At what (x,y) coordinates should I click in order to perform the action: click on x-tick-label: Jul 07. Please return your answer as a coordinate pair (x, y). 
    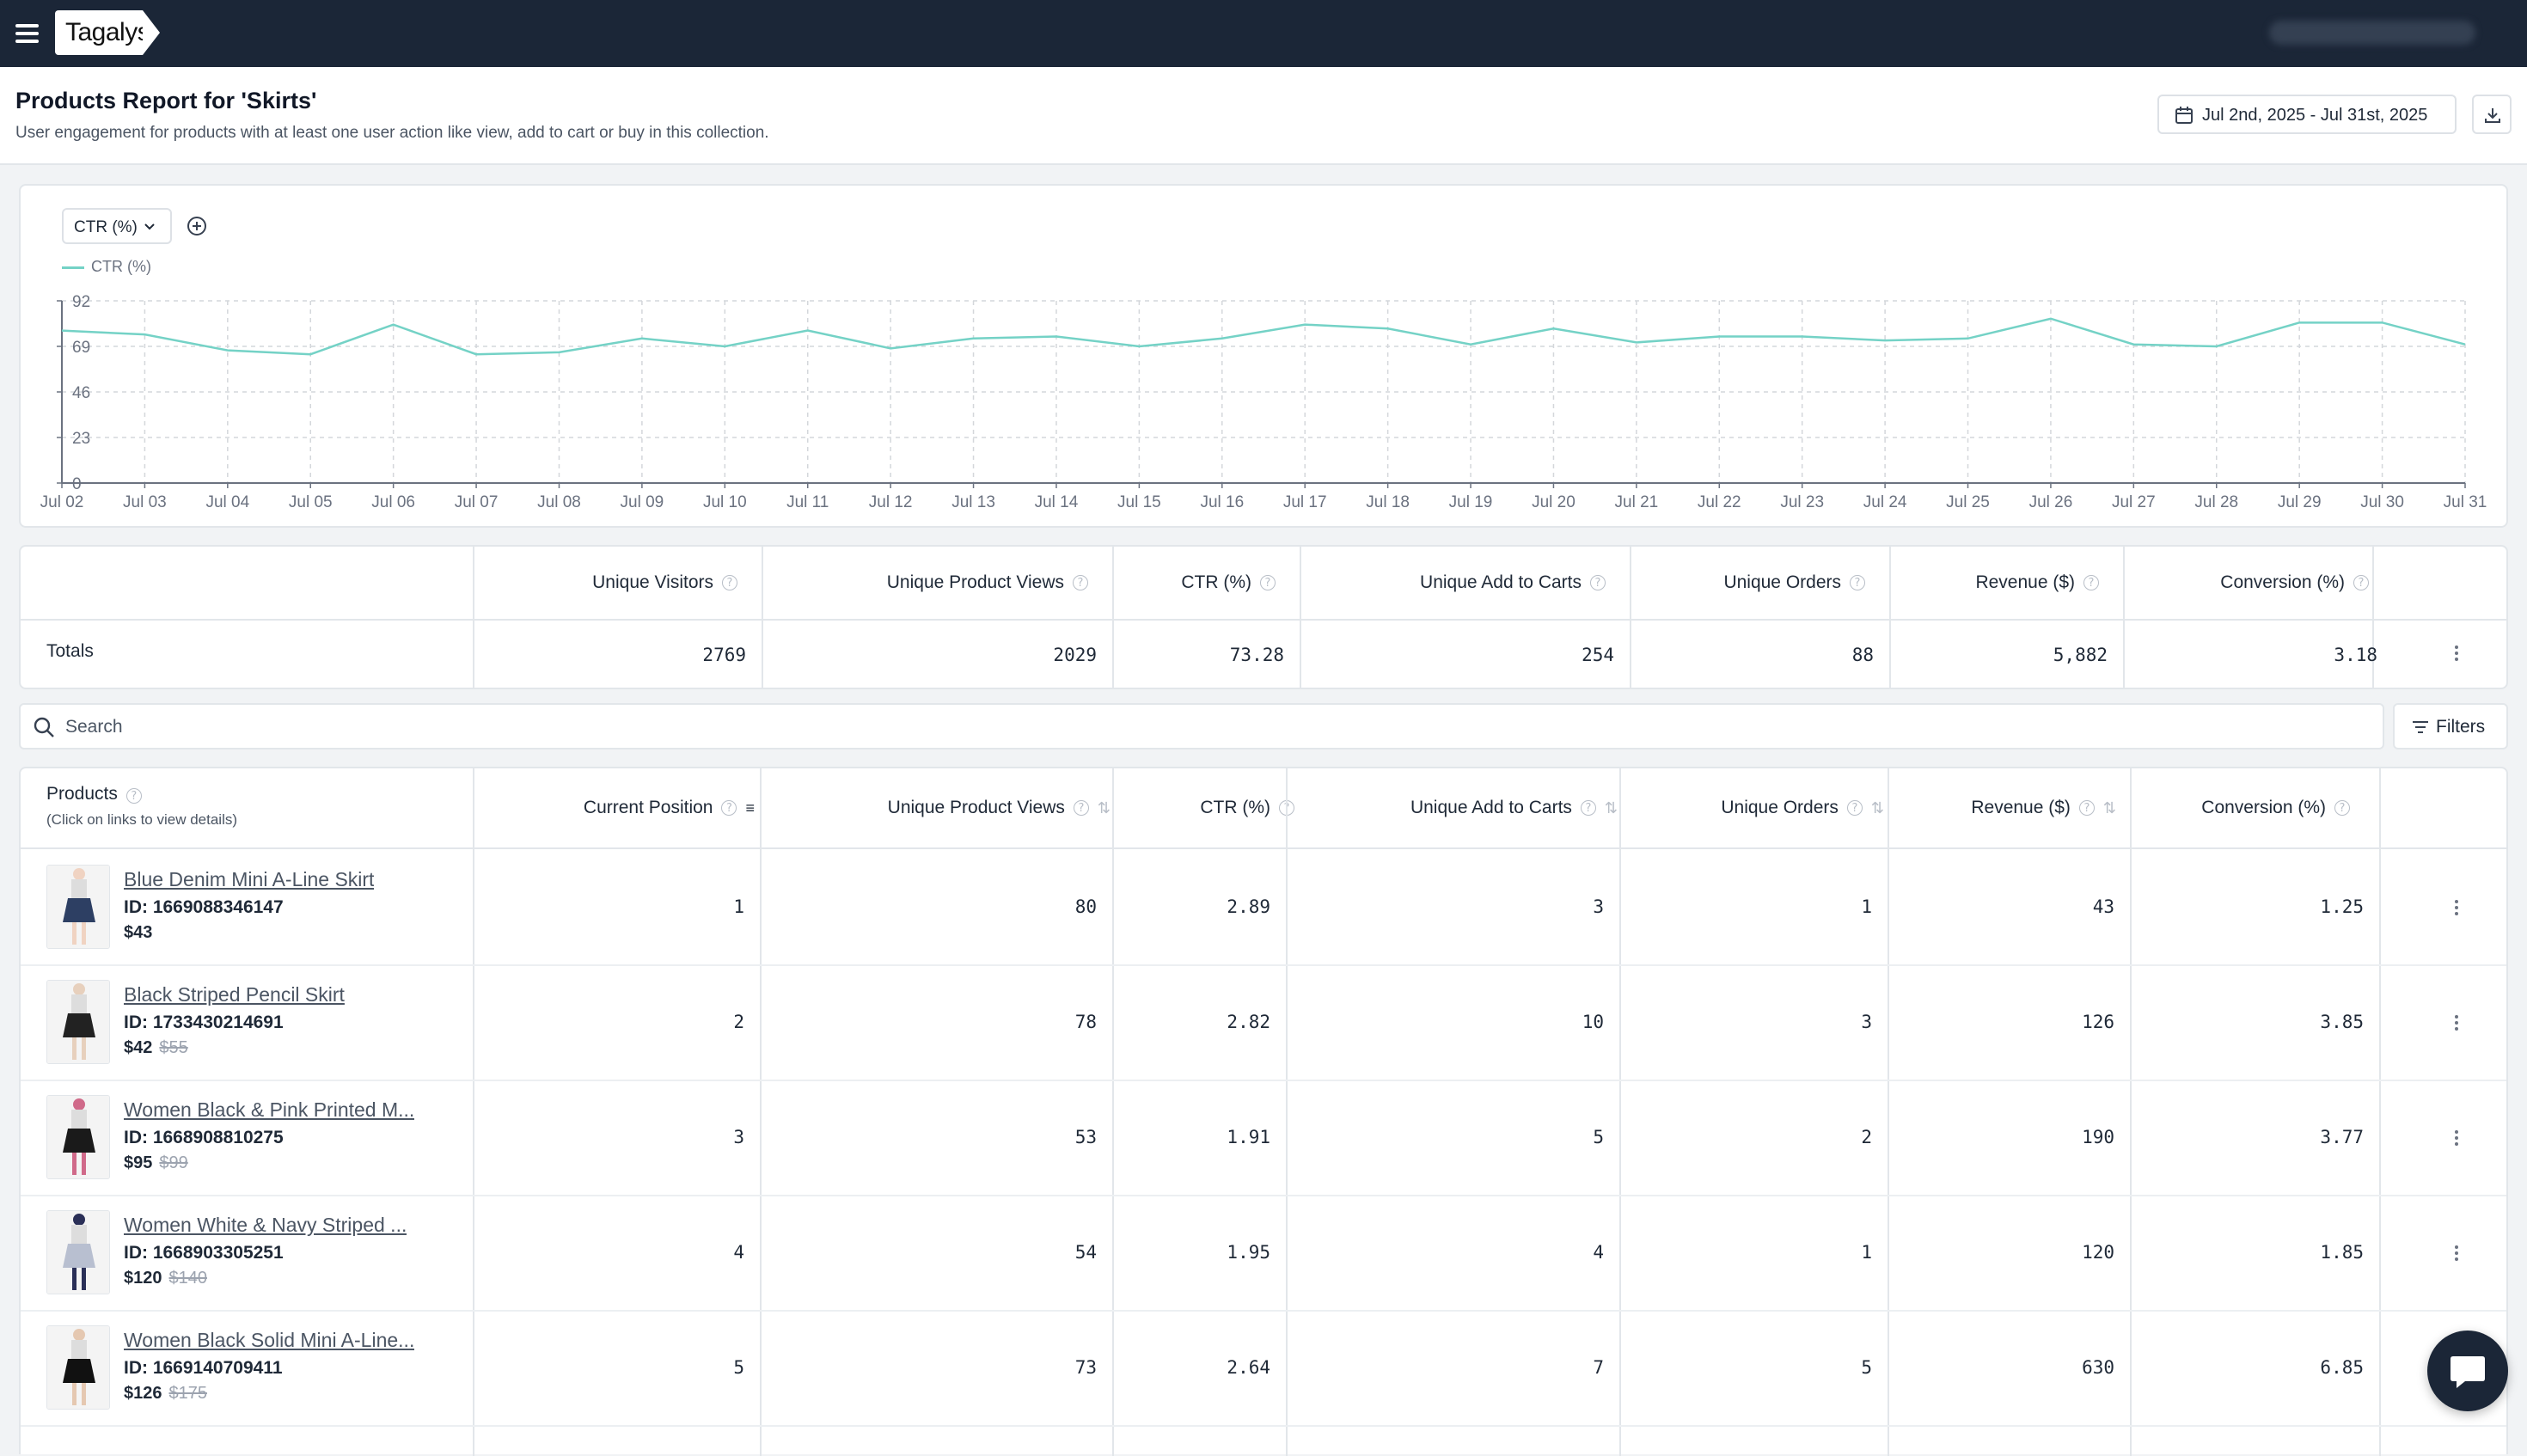
    Looking at the image, I should click on (477, 502).